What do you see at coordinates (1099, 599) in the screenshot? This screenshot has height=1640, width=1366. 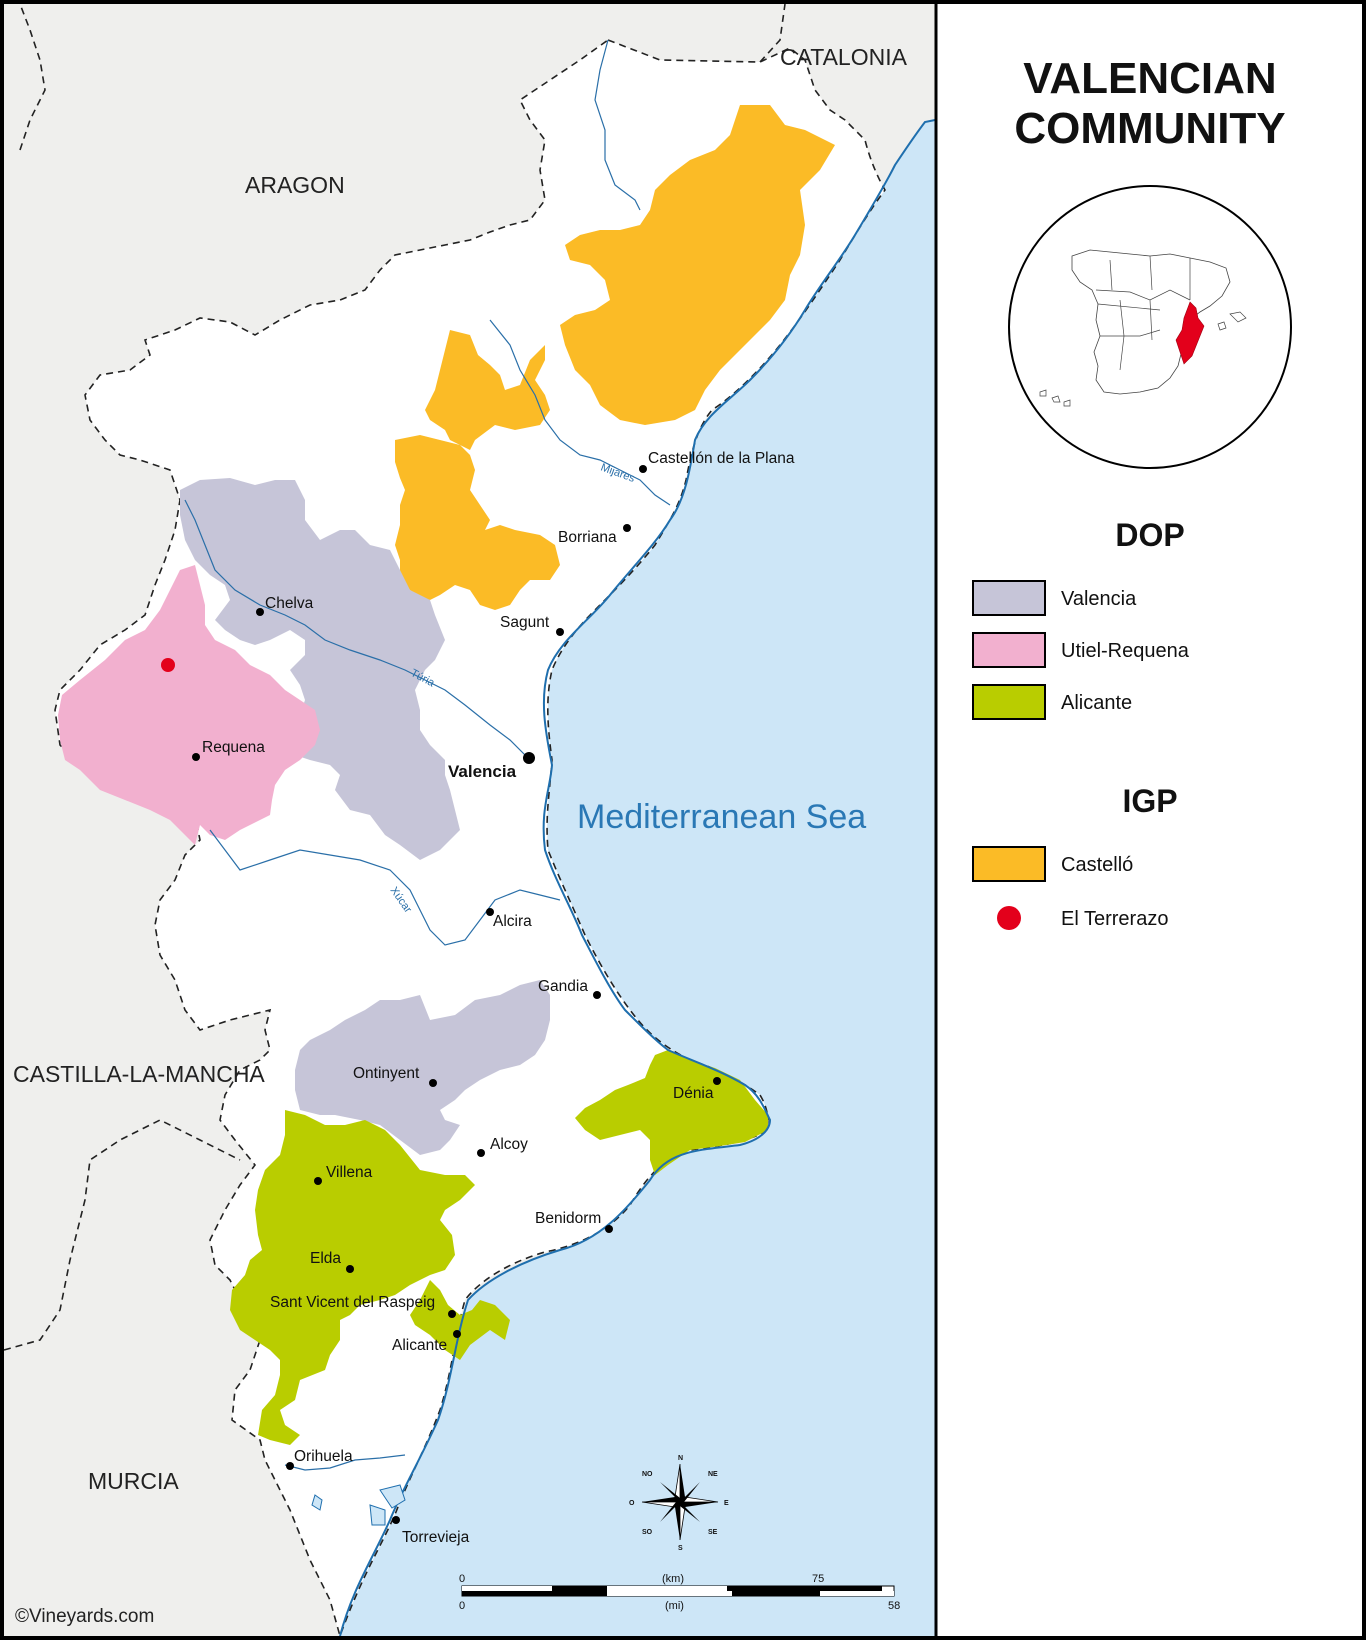 I see `legend-label-valencia: Valencia` at bounding box center [1099, 599].